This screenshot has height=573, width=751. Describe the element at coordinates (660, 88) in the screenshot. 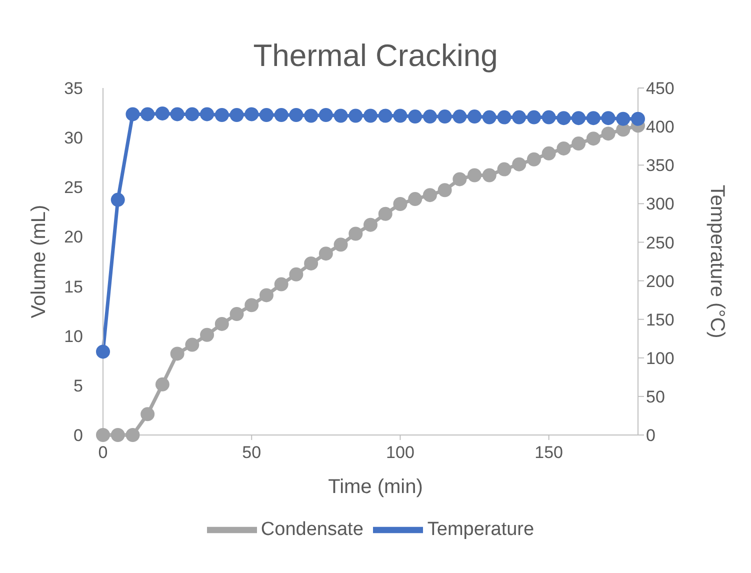

I see `y2-tick-label: 450` at that location.